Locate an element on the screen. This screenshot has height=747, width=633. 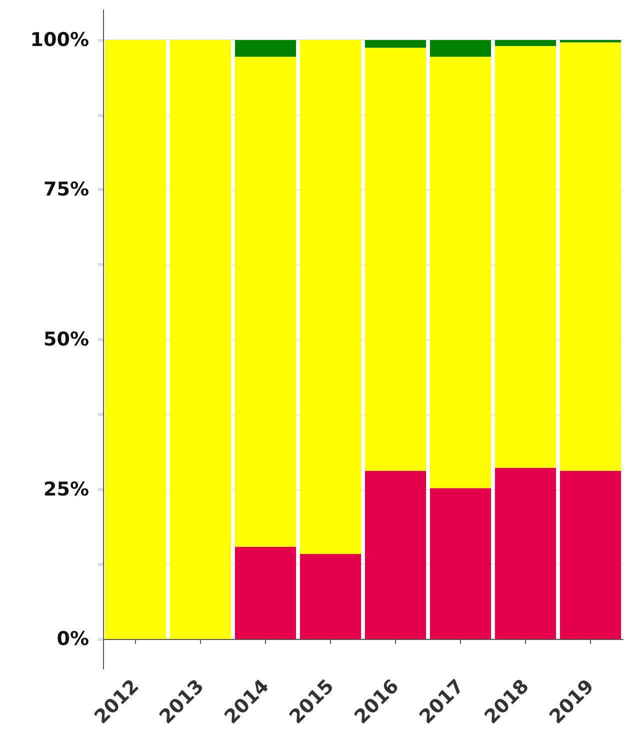
y-tick-label: 50% is located at coordinates (66, 339).